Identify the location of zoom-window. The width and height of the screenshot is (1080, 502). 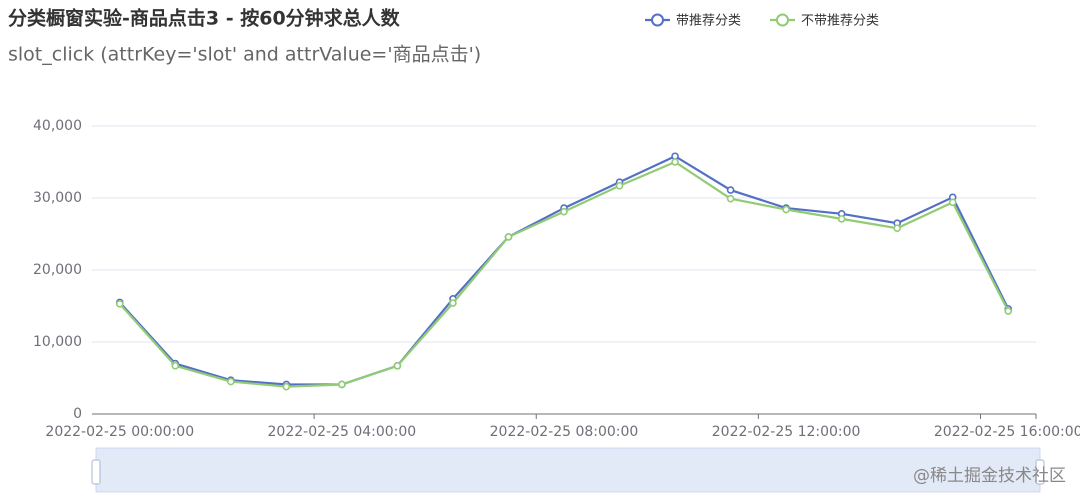
(568, 470).